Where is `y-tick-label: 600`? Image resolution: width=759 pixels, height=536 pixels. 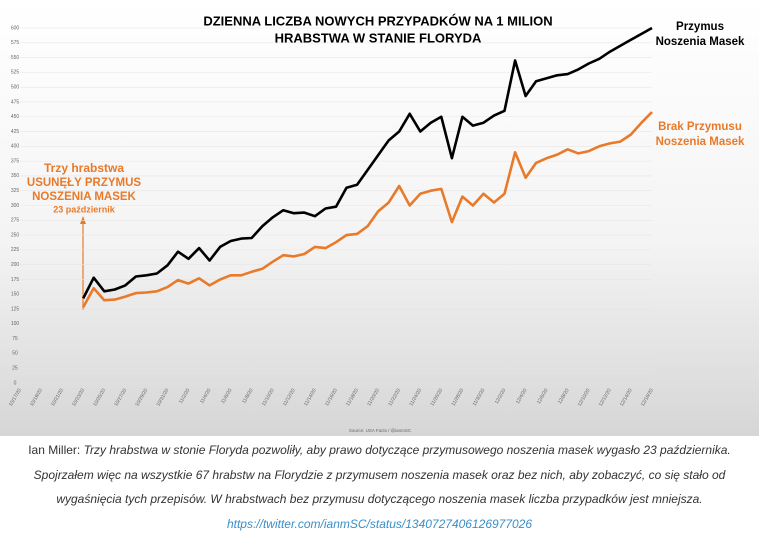 y-tick-label: 600 is located at coordinates (15, 28).